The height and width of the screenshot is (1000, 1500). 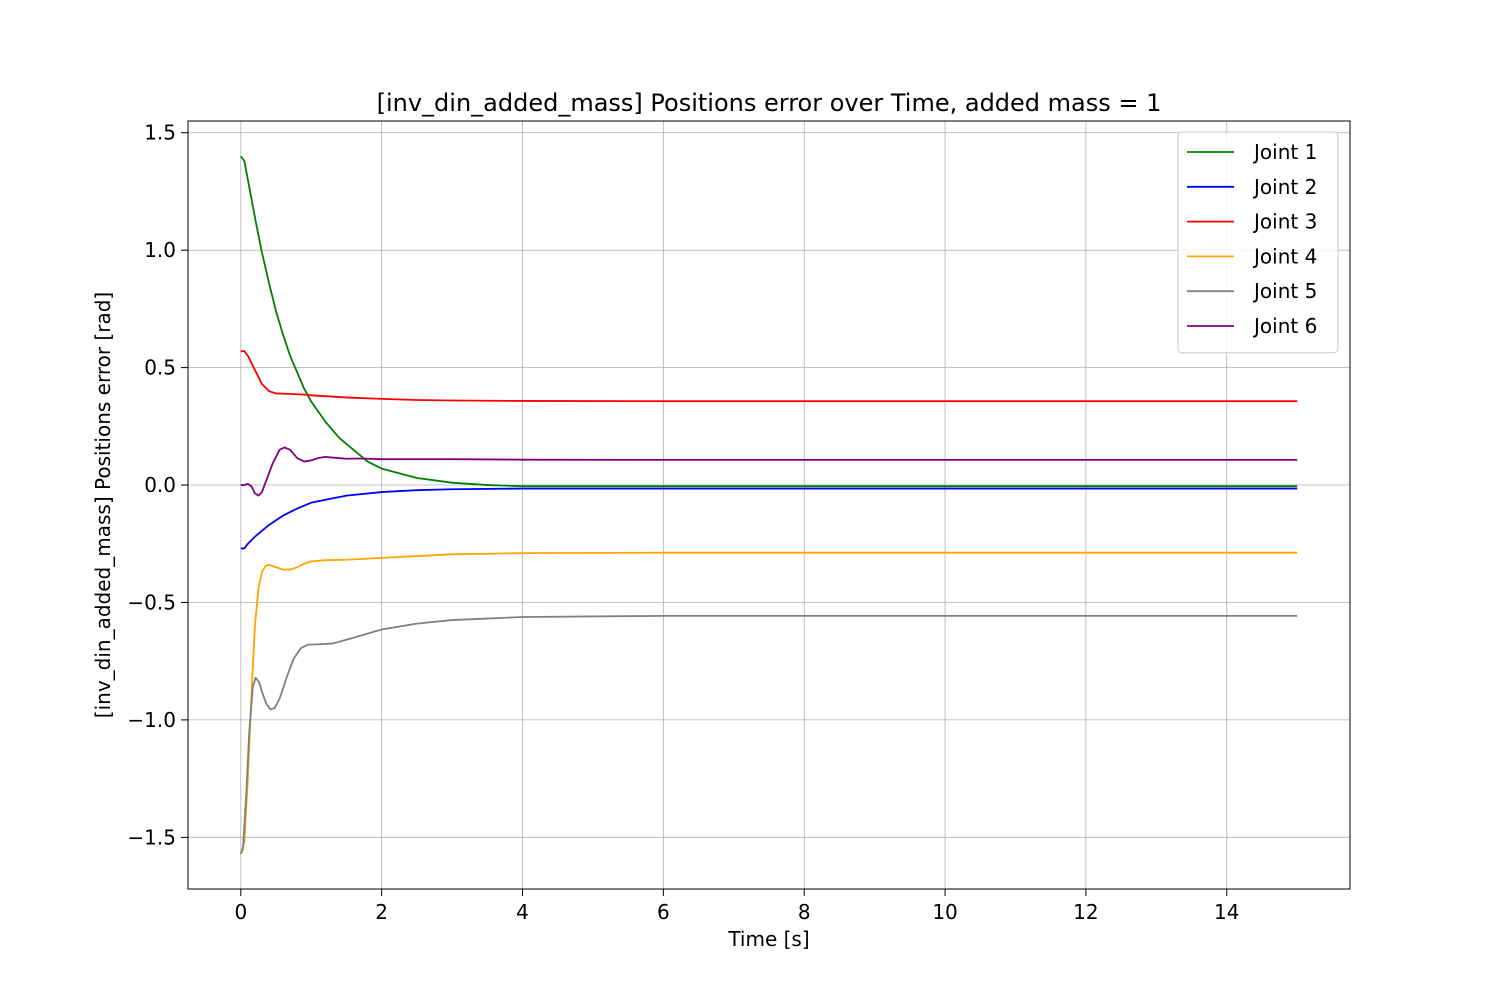 I want to click on legend-label-joint-2: Joint 2, so click(x=1284, y=187).